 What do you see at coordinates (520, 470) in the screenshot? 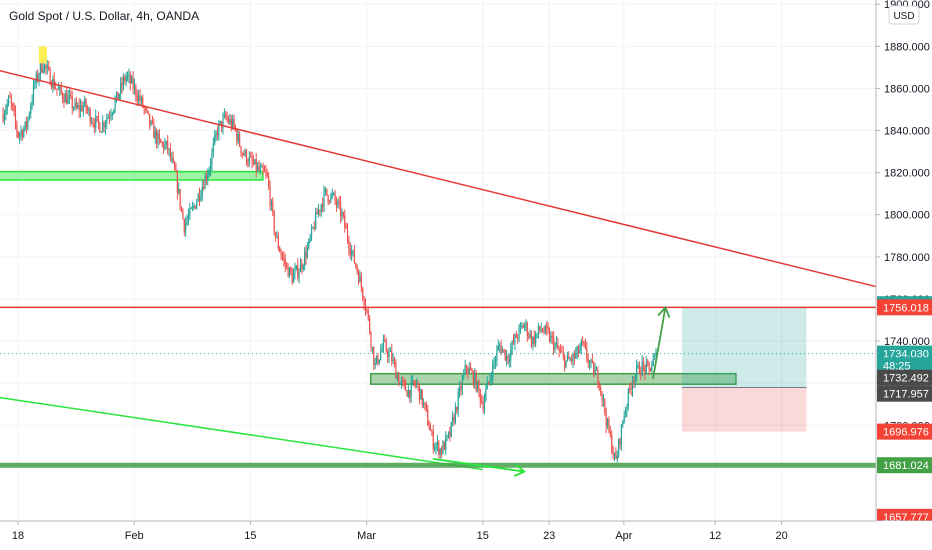
I see `arrow-right-head` at bounding box center [520, 470].